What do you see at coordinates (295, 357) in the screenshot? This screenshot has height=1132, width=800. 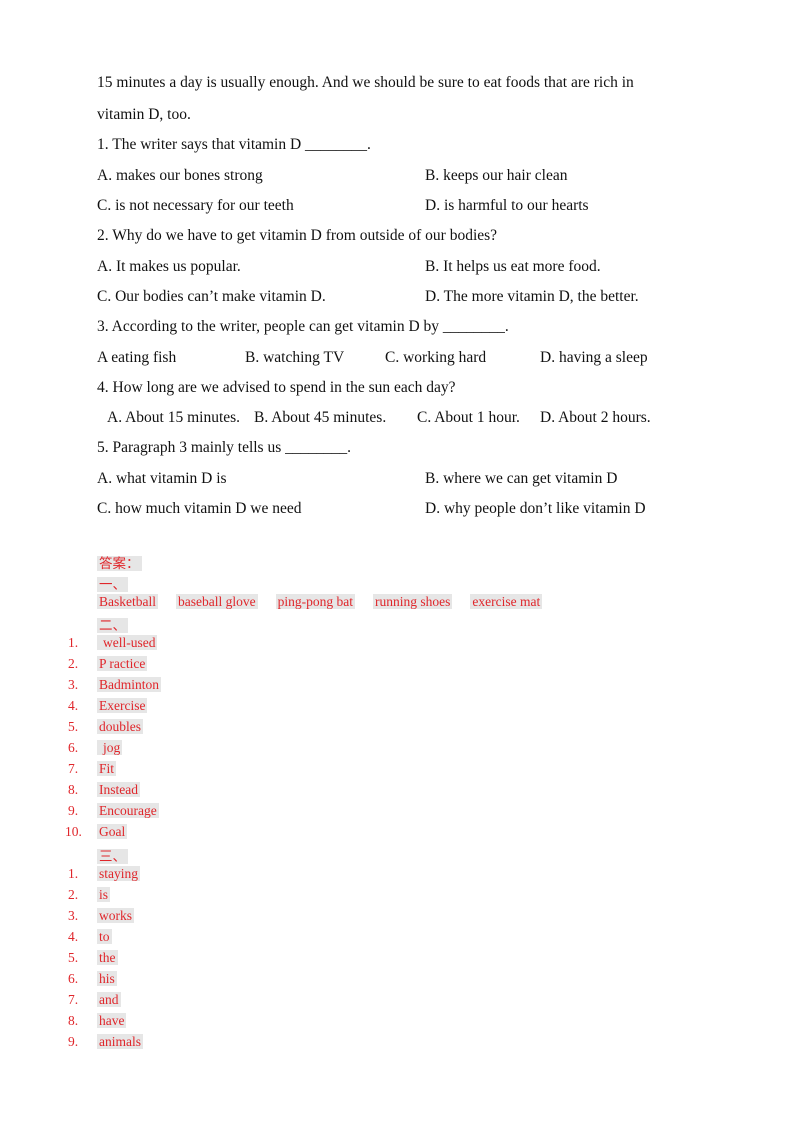 I see `q3-option-b: B. watching TV` at bounding box center [295, 357].